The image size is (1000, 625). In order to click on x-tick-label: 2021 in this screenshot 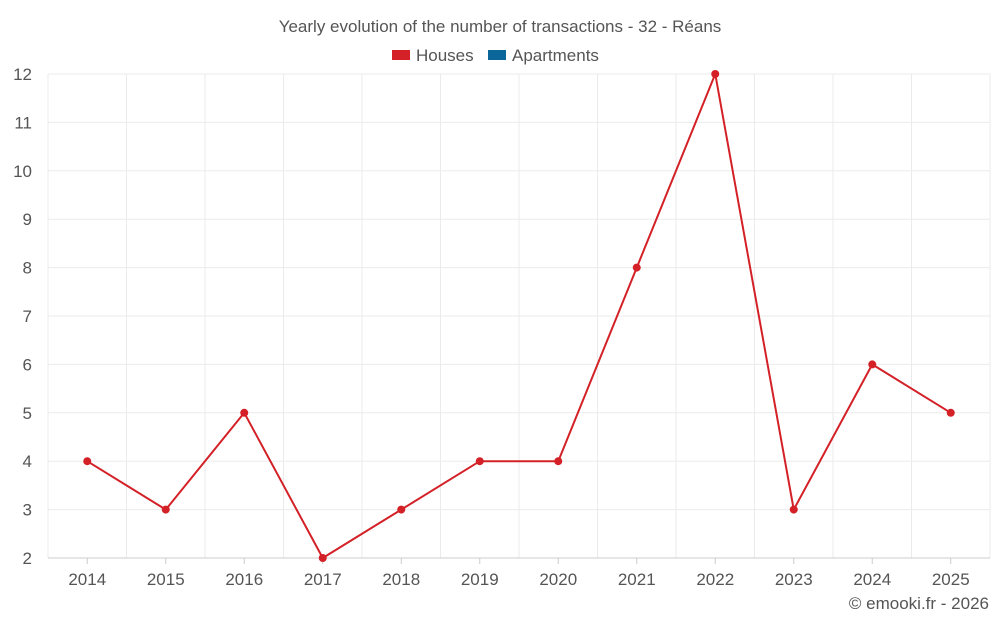, I will do `click(637, 579)`.